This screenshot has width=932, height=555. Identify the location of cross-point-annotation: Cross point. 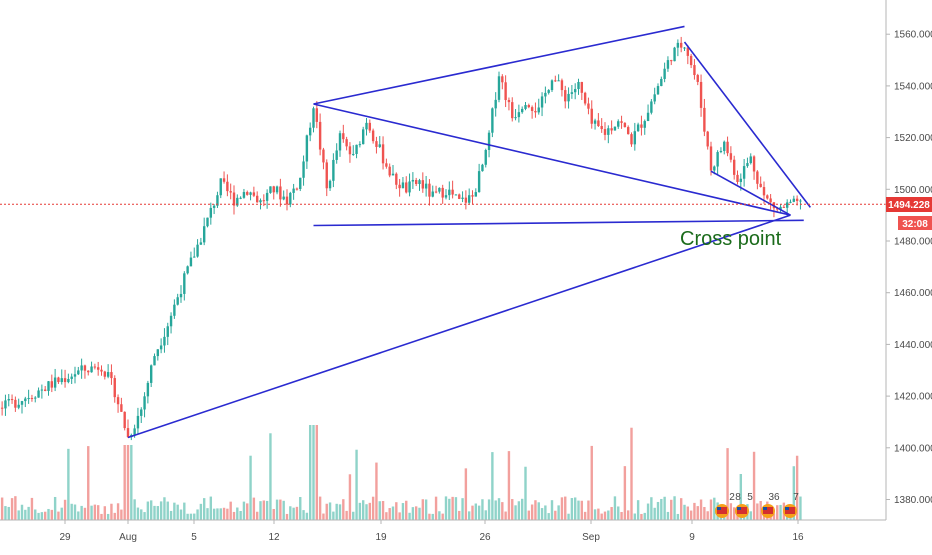
(731, 239).